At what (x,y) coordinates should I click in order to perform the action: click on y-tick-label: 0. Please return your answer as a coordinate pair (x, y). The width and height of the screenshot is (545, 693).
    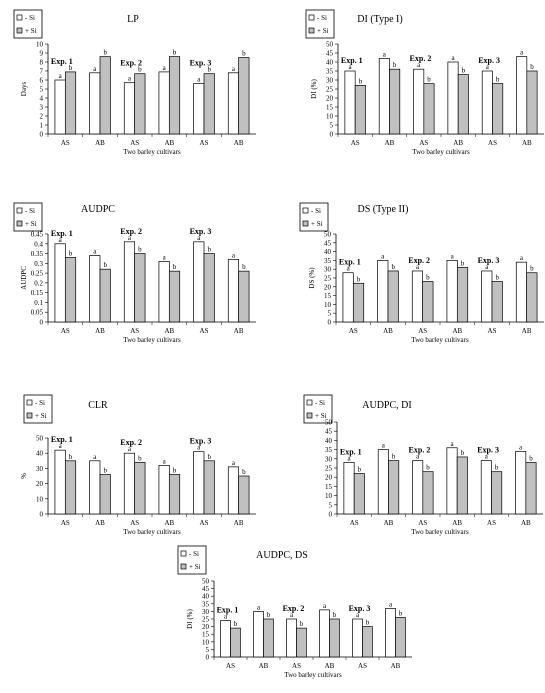
    Looking at the image, I should click on (42, 323).